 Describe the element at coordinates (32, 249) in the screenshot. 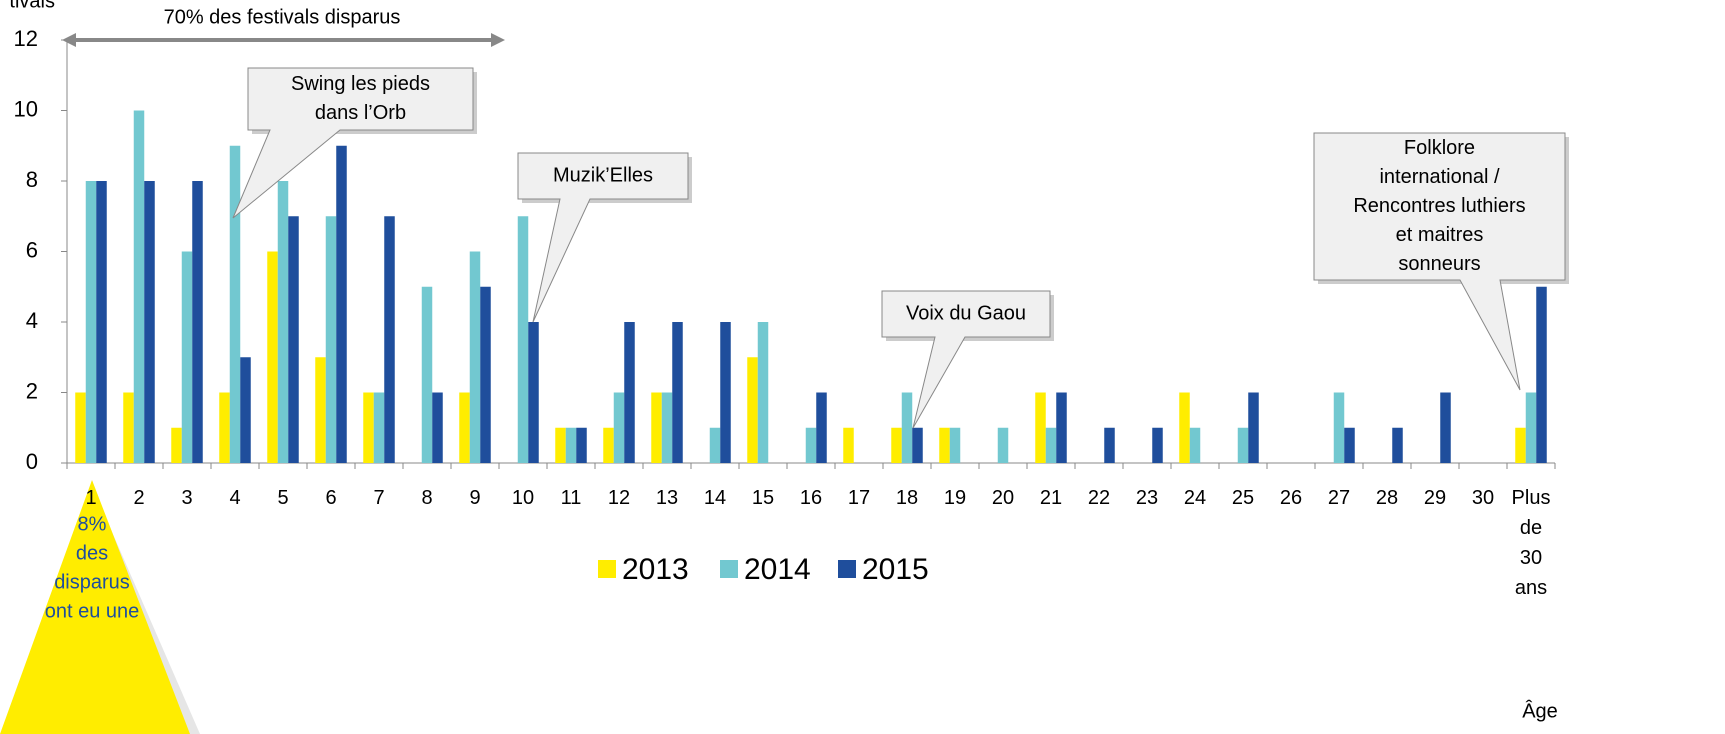

I see `y-tick-label: 6` at that location.